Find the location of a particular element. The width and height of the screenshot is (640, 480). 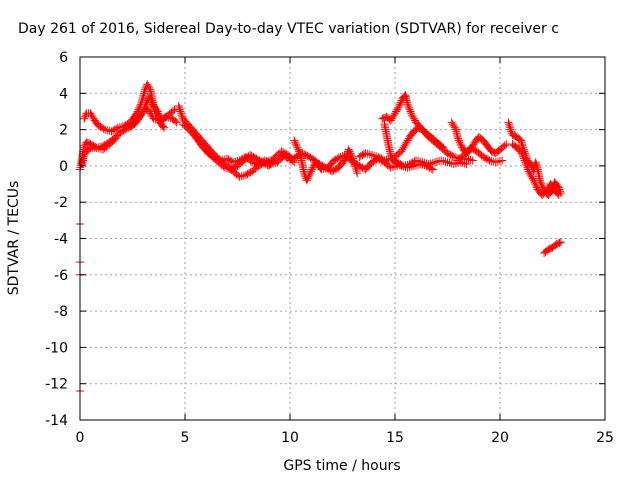

y-tick-label: -14 is located at coordinates (56, 421).